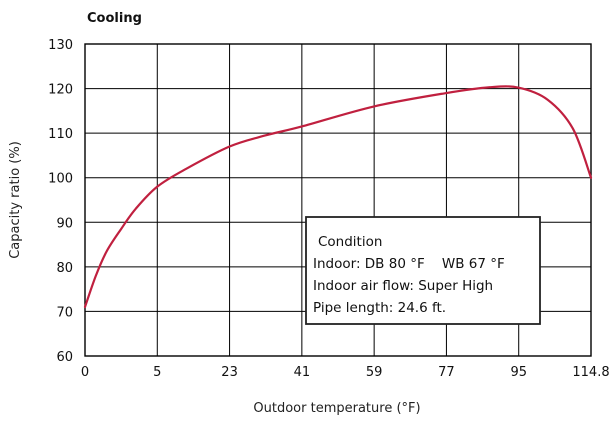 This screenshot has height=422, width=611. I want to click on x-tick-label: 114.8, so click(590, 372).